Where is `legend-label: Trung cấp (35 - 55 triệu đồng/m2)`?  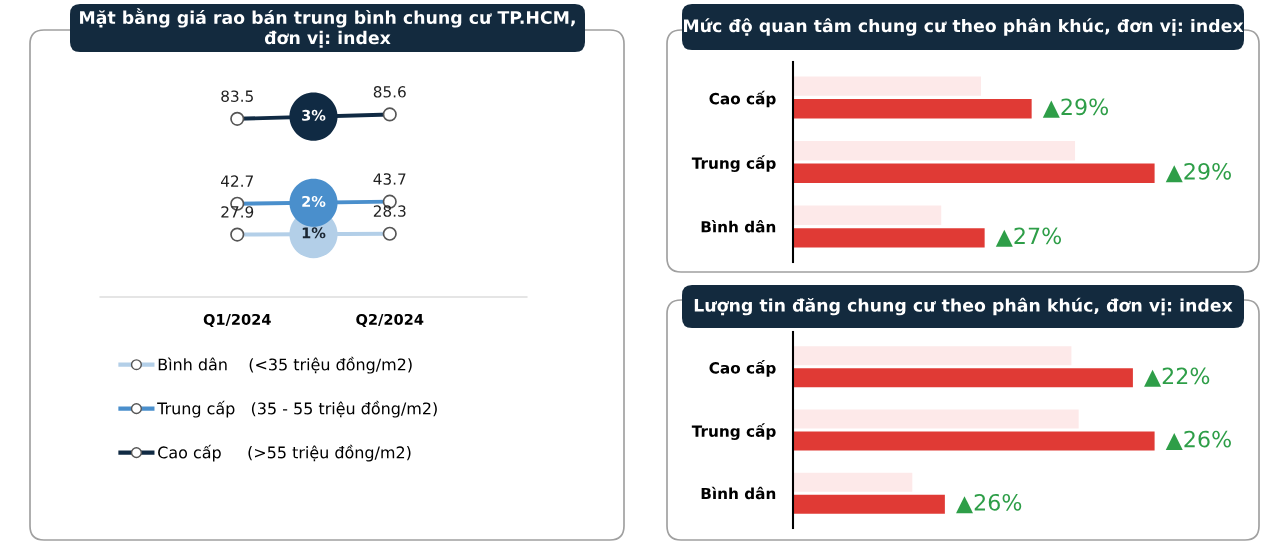
legend-label: Trung cấp (35 - 55 triệu đồng/m2) is located at coordinates (297, 409).